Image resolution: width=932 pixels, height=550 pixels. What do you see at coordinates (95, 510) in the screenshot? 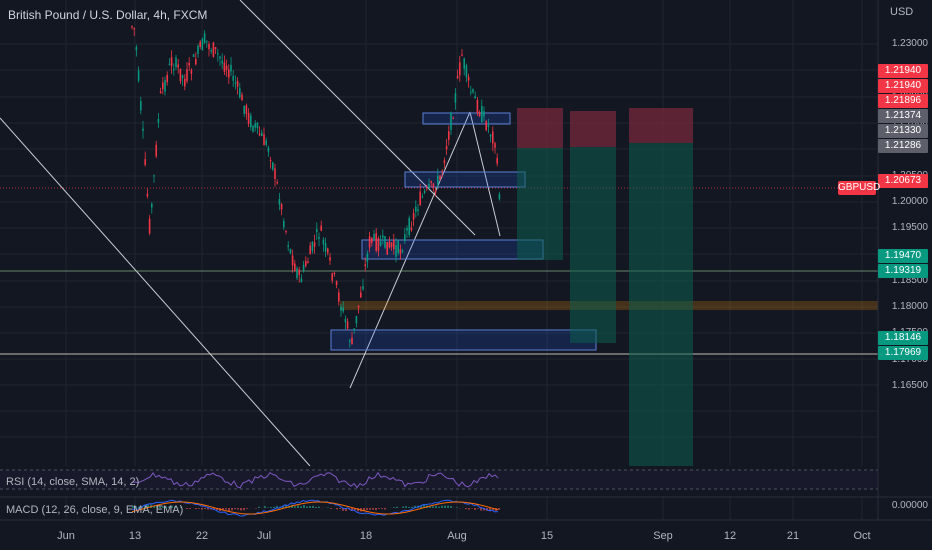
I see `macd-label: MACD (12, 26, close, 9, EMA, EMA)` at bounding box center [95, 510].